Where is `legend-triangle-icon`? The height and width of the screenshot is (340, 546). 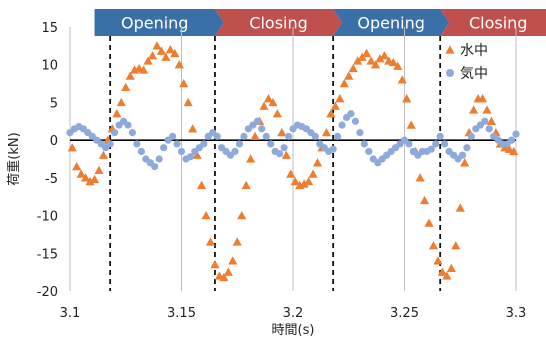 legend-triangle-icon is located at coordinates (450, 49).